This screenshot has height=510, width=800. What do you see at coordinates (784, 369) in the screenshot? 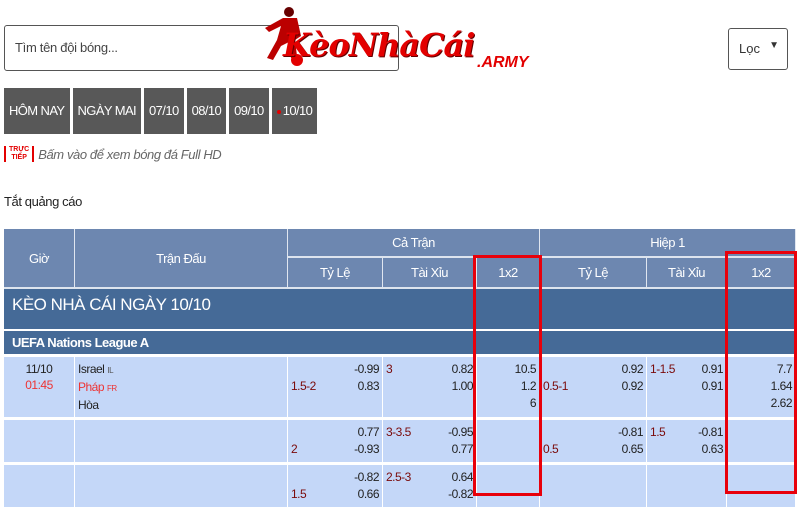
I see `odd-home: 7.7` at bounding box center [784, 369].